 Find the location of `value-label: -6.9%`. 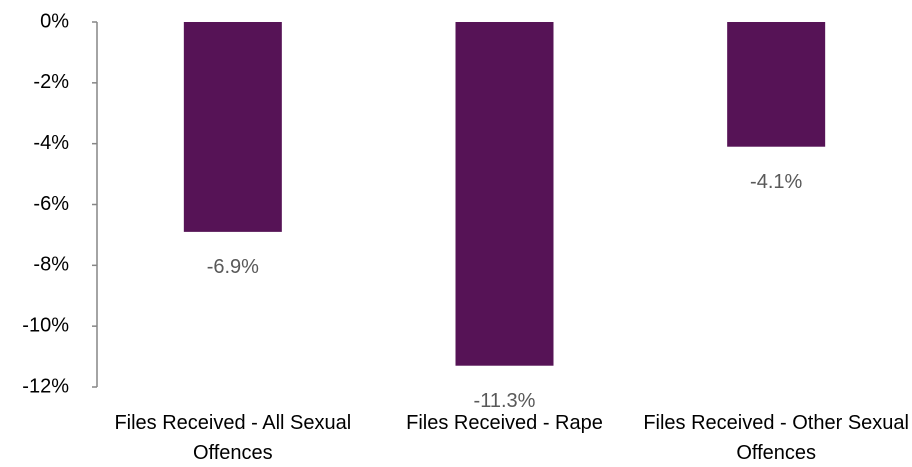

value-label: -6.9% is located at coordinates (233, 267).